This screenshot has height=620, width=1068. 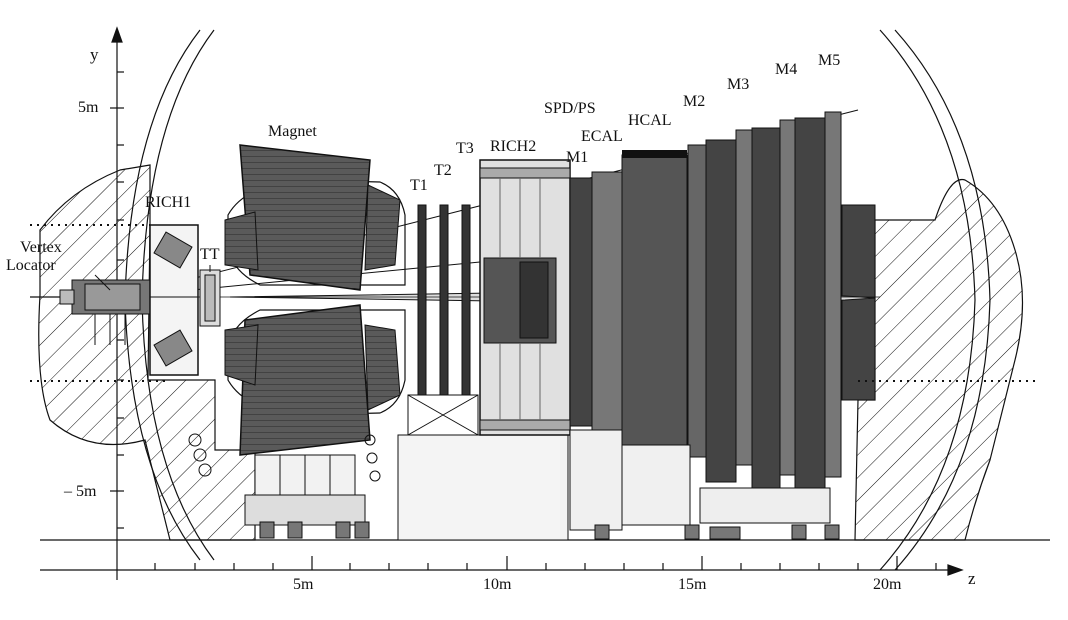 I want to click on left-shielding-wall, so click(x=147, y=352).